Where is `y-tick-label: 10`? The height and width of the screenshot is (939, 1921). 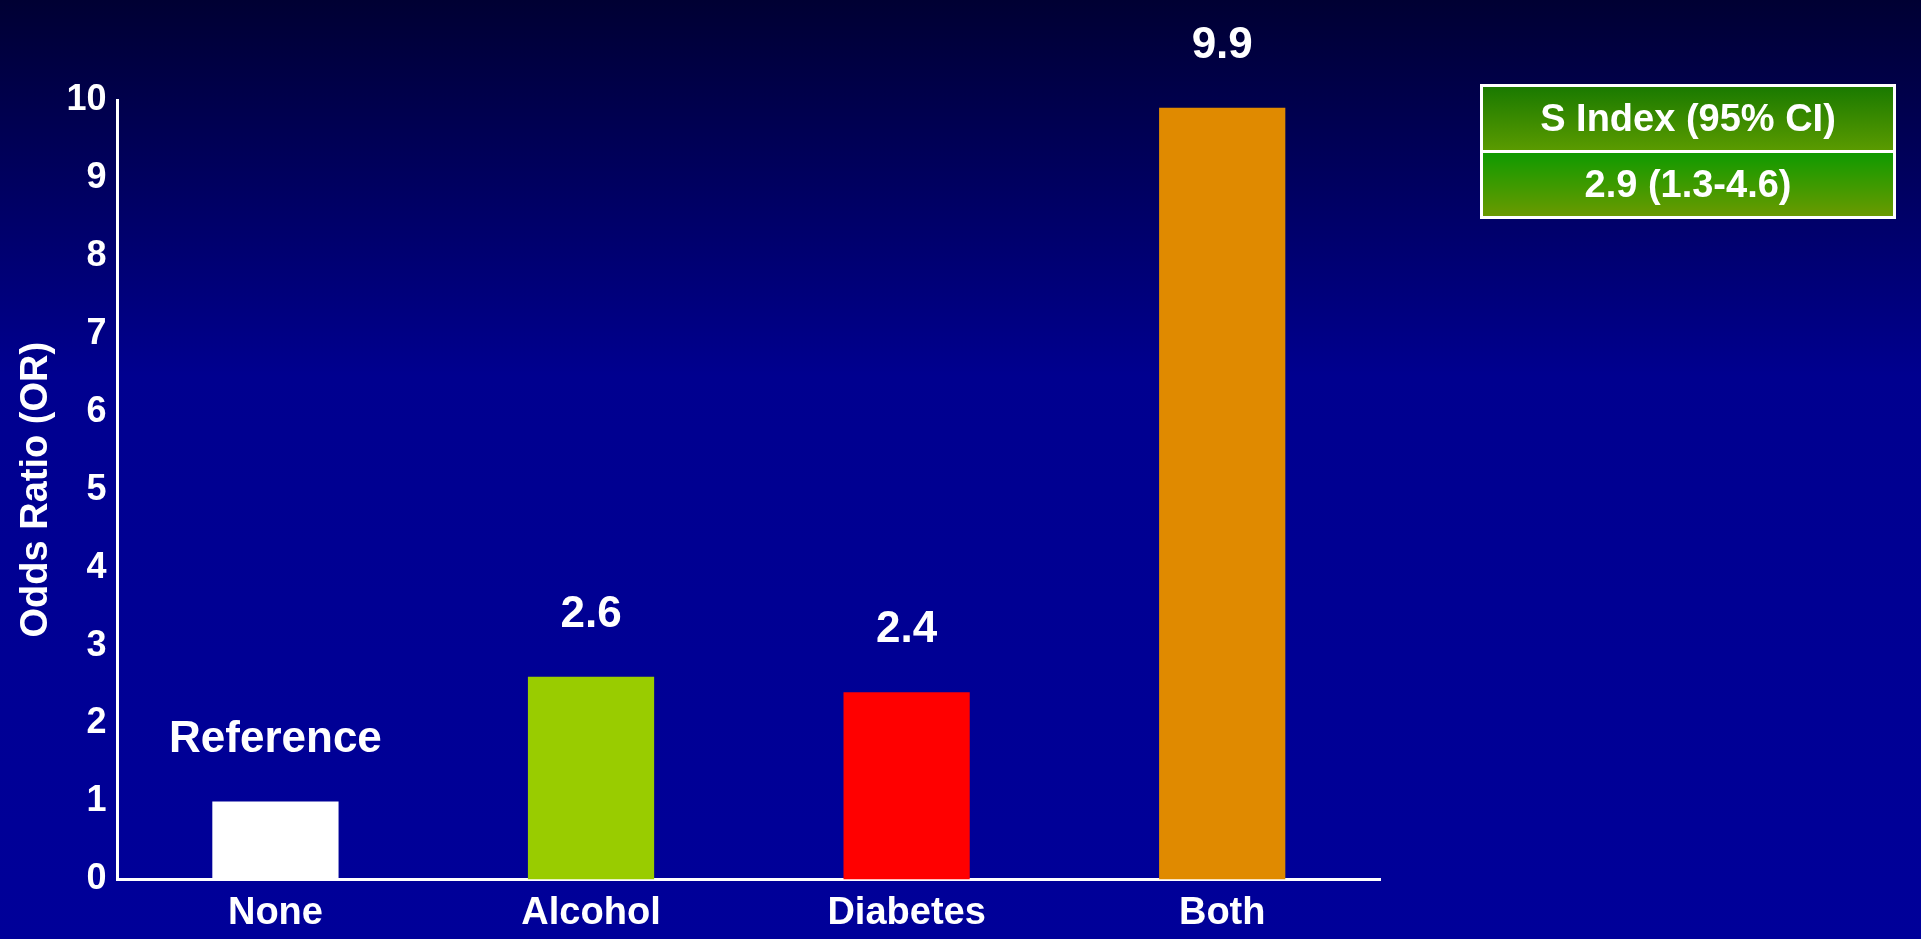
y-tick-label: 10 is located at coordinates (86, 97).